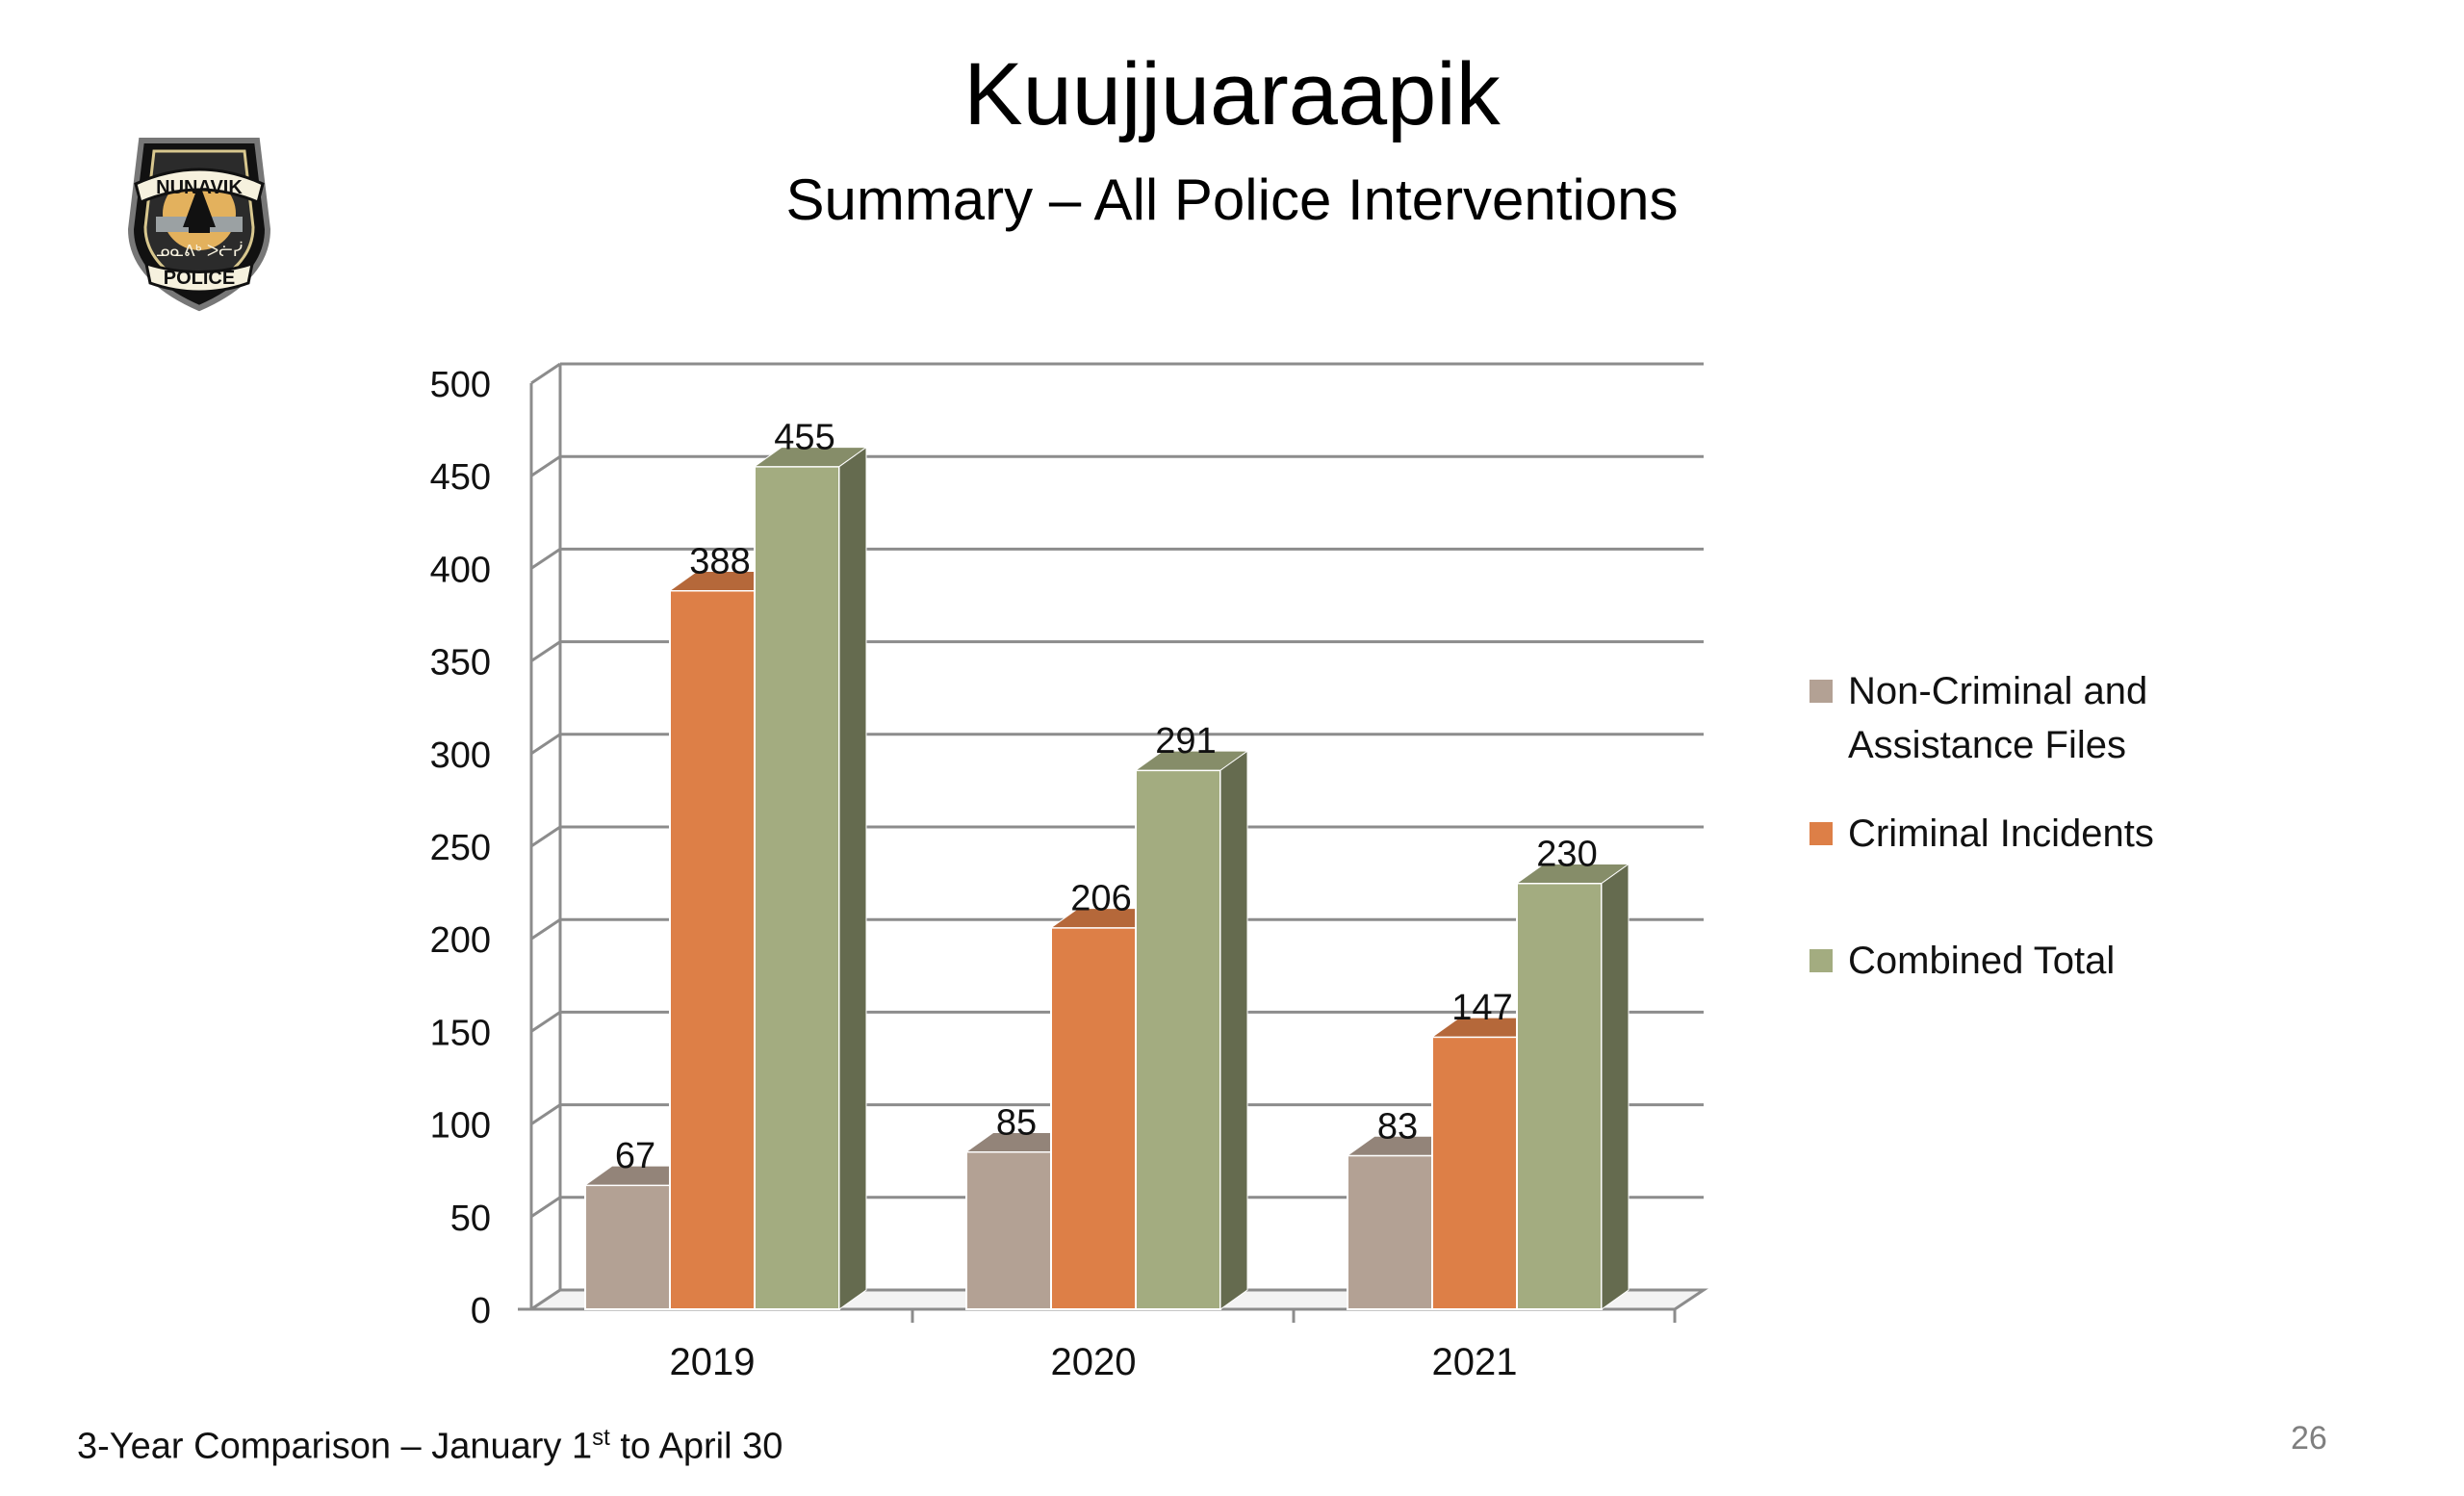 Image resolution: width=2464 pixels, height=1496 pixels. I want to click on data-label: 67, so click(635, 1156).